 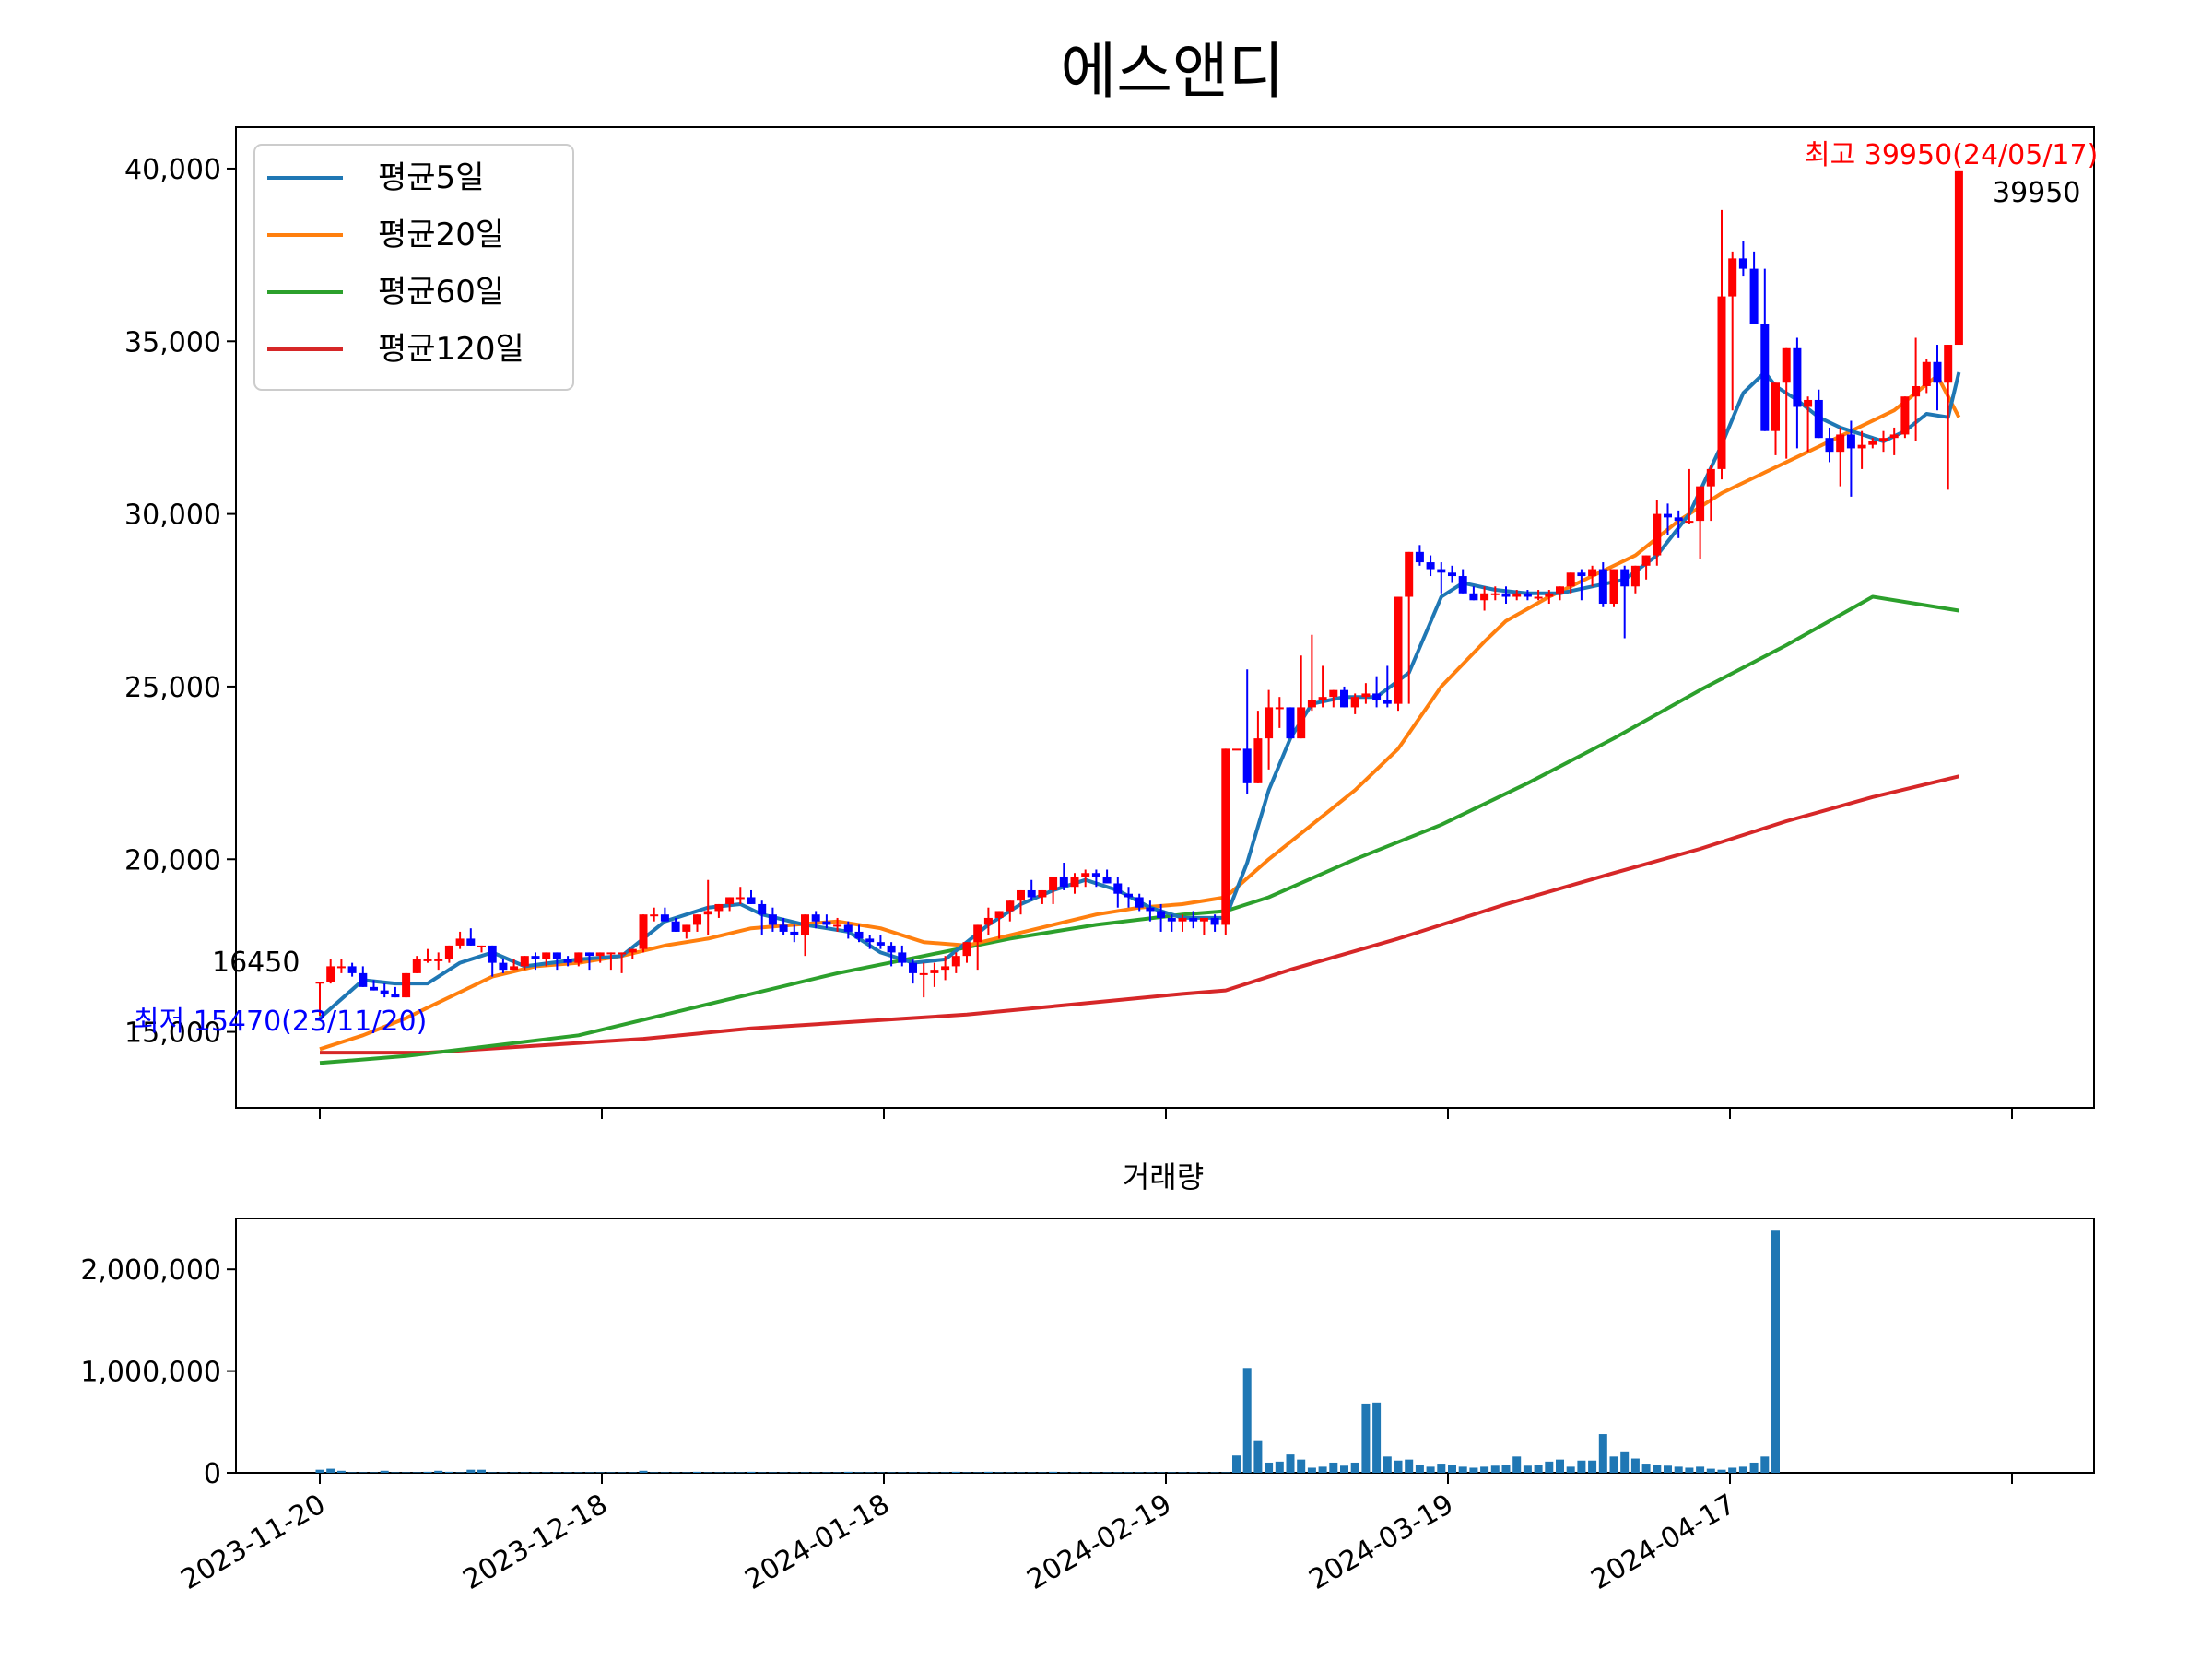 What do you see at coordinates (158, 1372) in the screenshot?
I see `volume-axis: 0 1,000,000 2,000,000` at bounding box center [158, 1372].